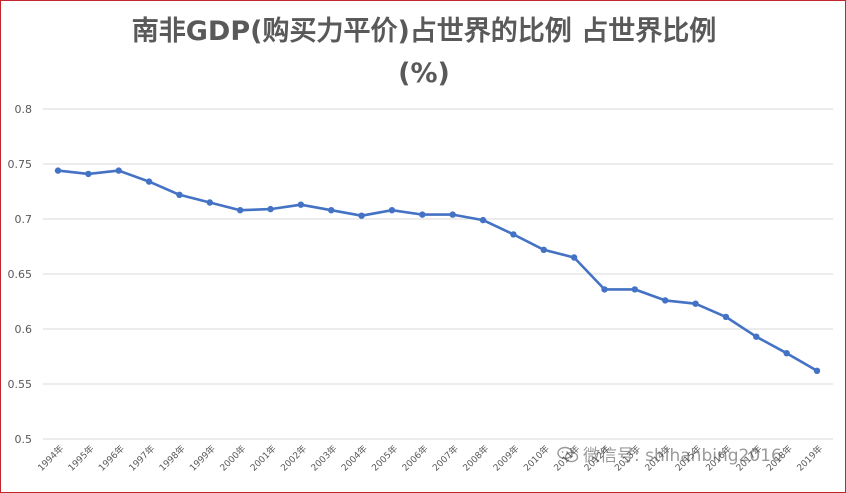  What do you see at coordinates (20, 164) in the screenshot?
I see `y-tick-label: 0.75` at bounding box center [20, 164].